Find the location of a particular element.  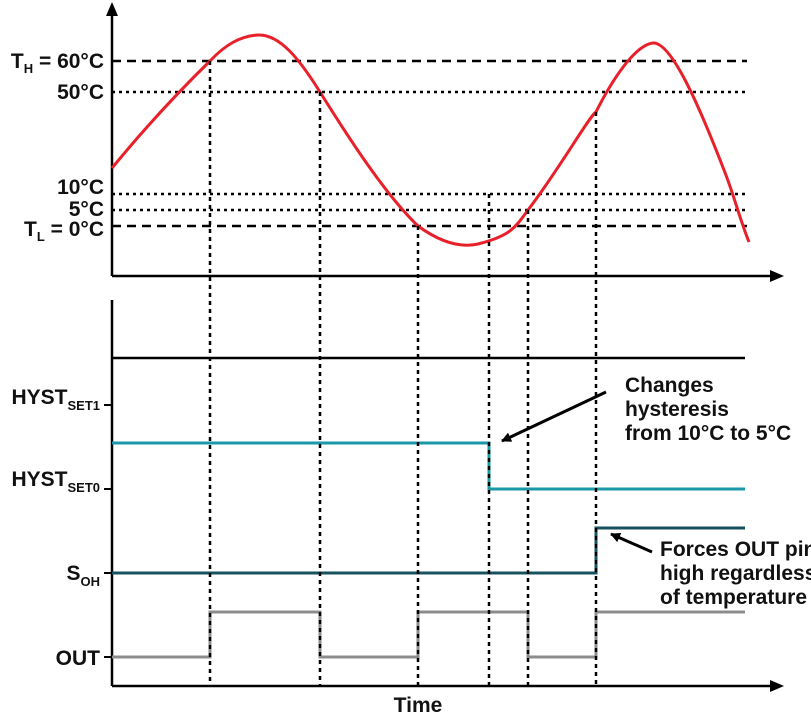

level-label-50: 50°C is located at coordinates (80, 92).